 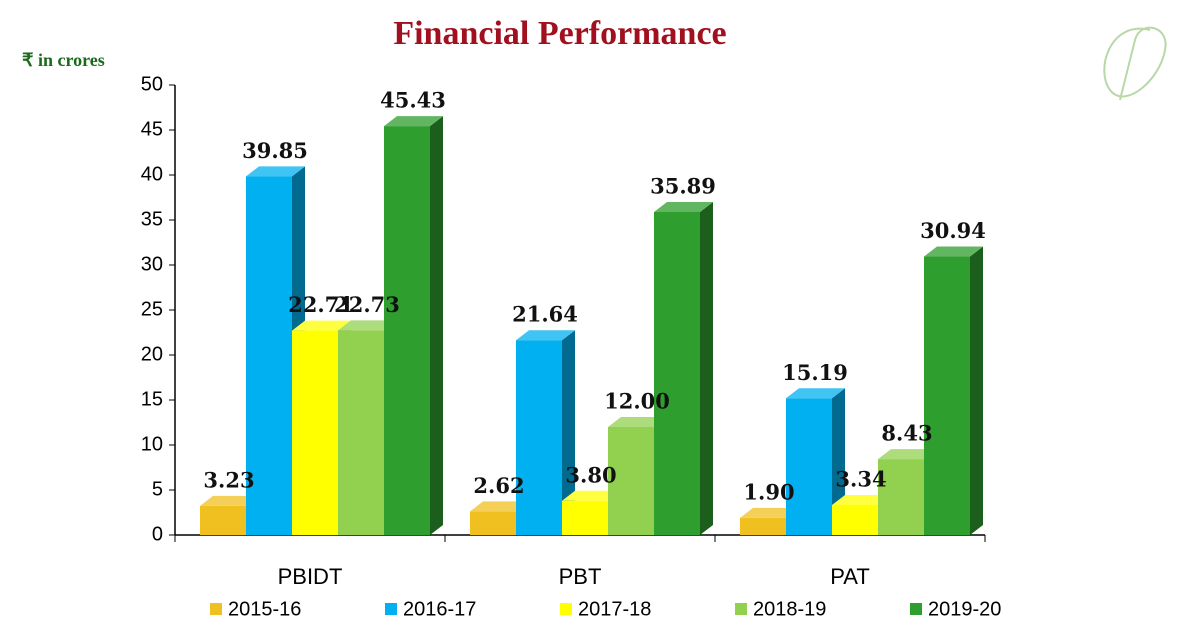 I want to click on y-axis-label: ₹ in crores, so click(x=63, y=60).